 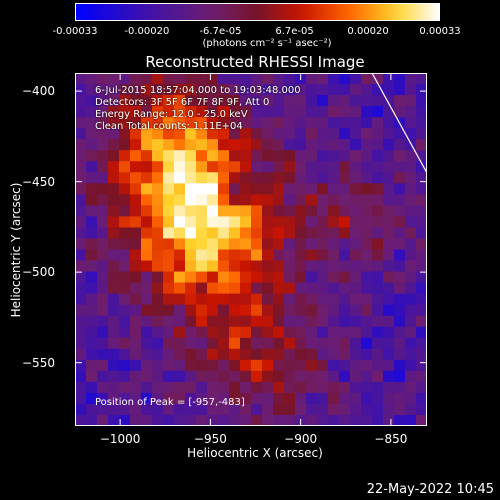 What do you see at coordinates (75, 31) in the screenshot?
I see `colorbar-tick-label: -0.00033` at bounding box center [75, 31].